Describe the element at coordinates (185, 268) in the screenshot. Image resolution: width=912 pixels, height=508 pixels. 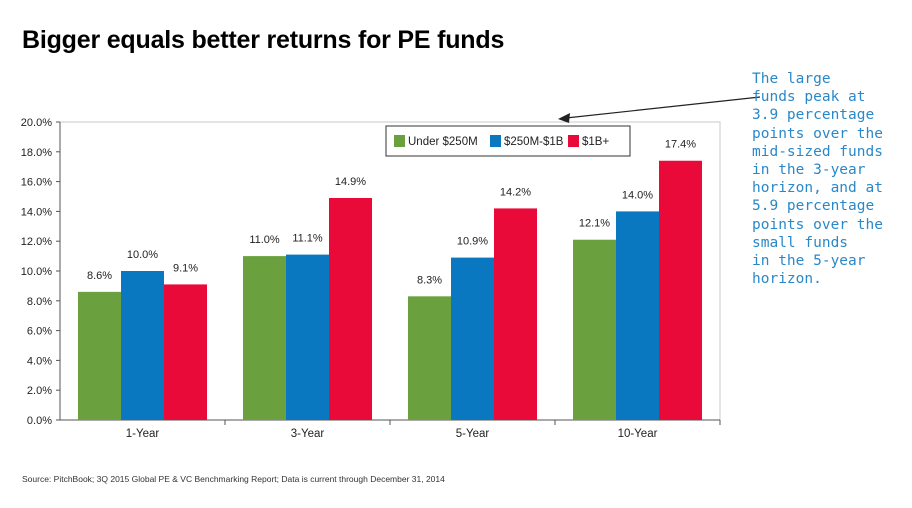
I see `data-label: 9.1%` at that location.